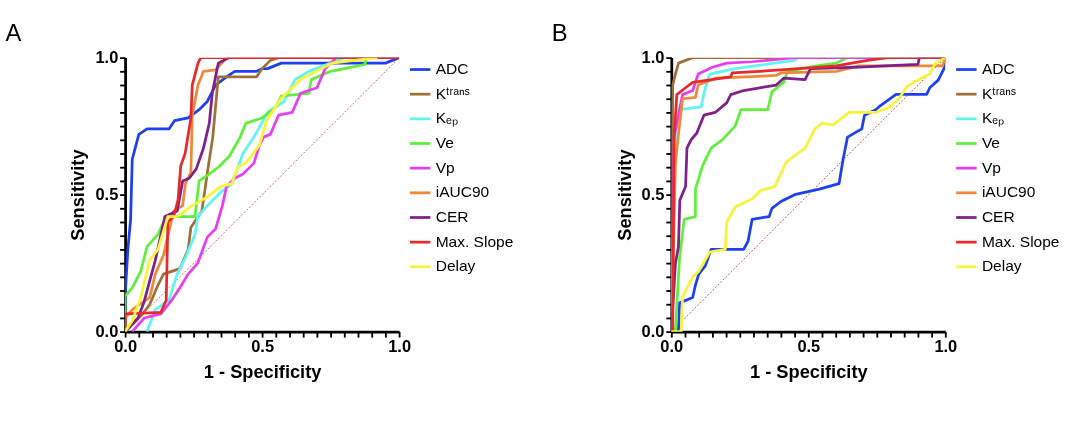  I want to click on chart-title: A, so click(13, 33).